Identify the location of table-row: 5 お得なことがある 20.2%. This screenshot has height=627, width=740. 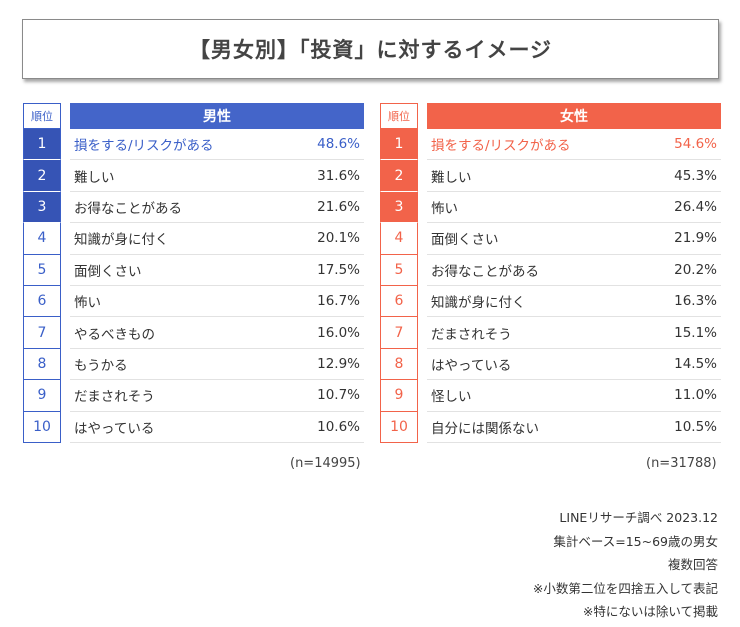
(550, 270).